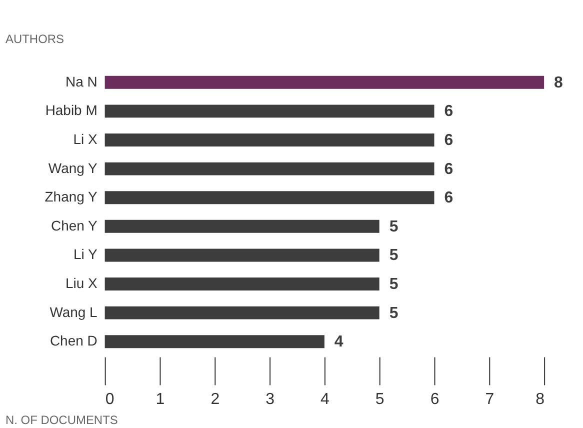  What do you see at coordinates (435, 399) in the screenshot?
I see `x-tick-label: 6` at bounding box center [435, 399].